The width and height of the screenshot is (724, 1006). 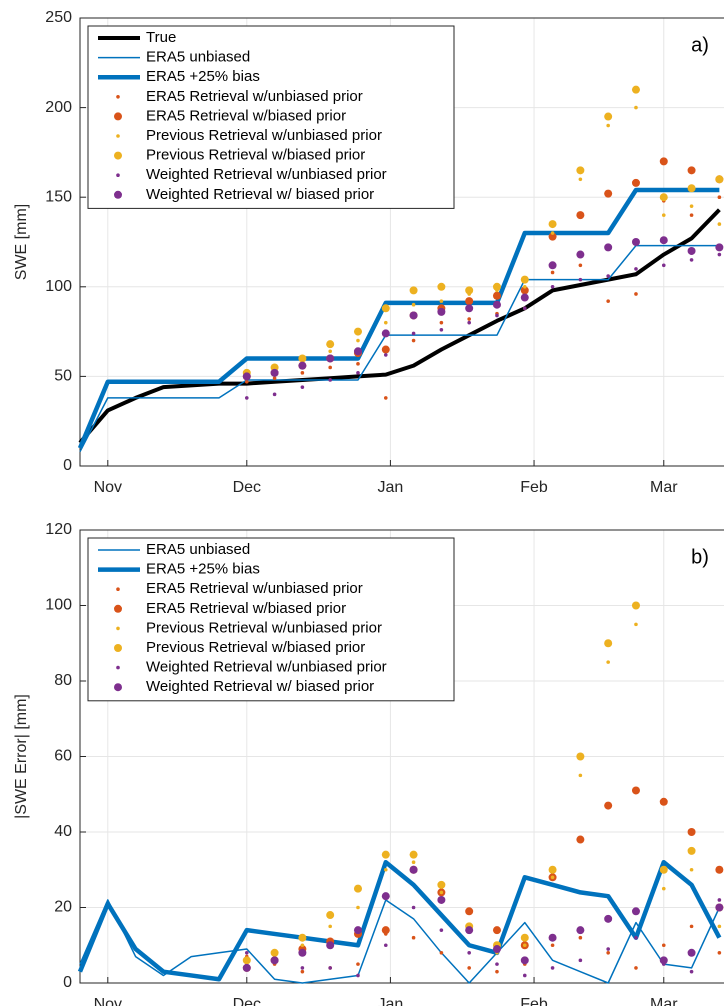 What do you see at coordinates (63, 831) in the screenshot?
I see `y-tick-label: 40` at bounding box center [63, 831].